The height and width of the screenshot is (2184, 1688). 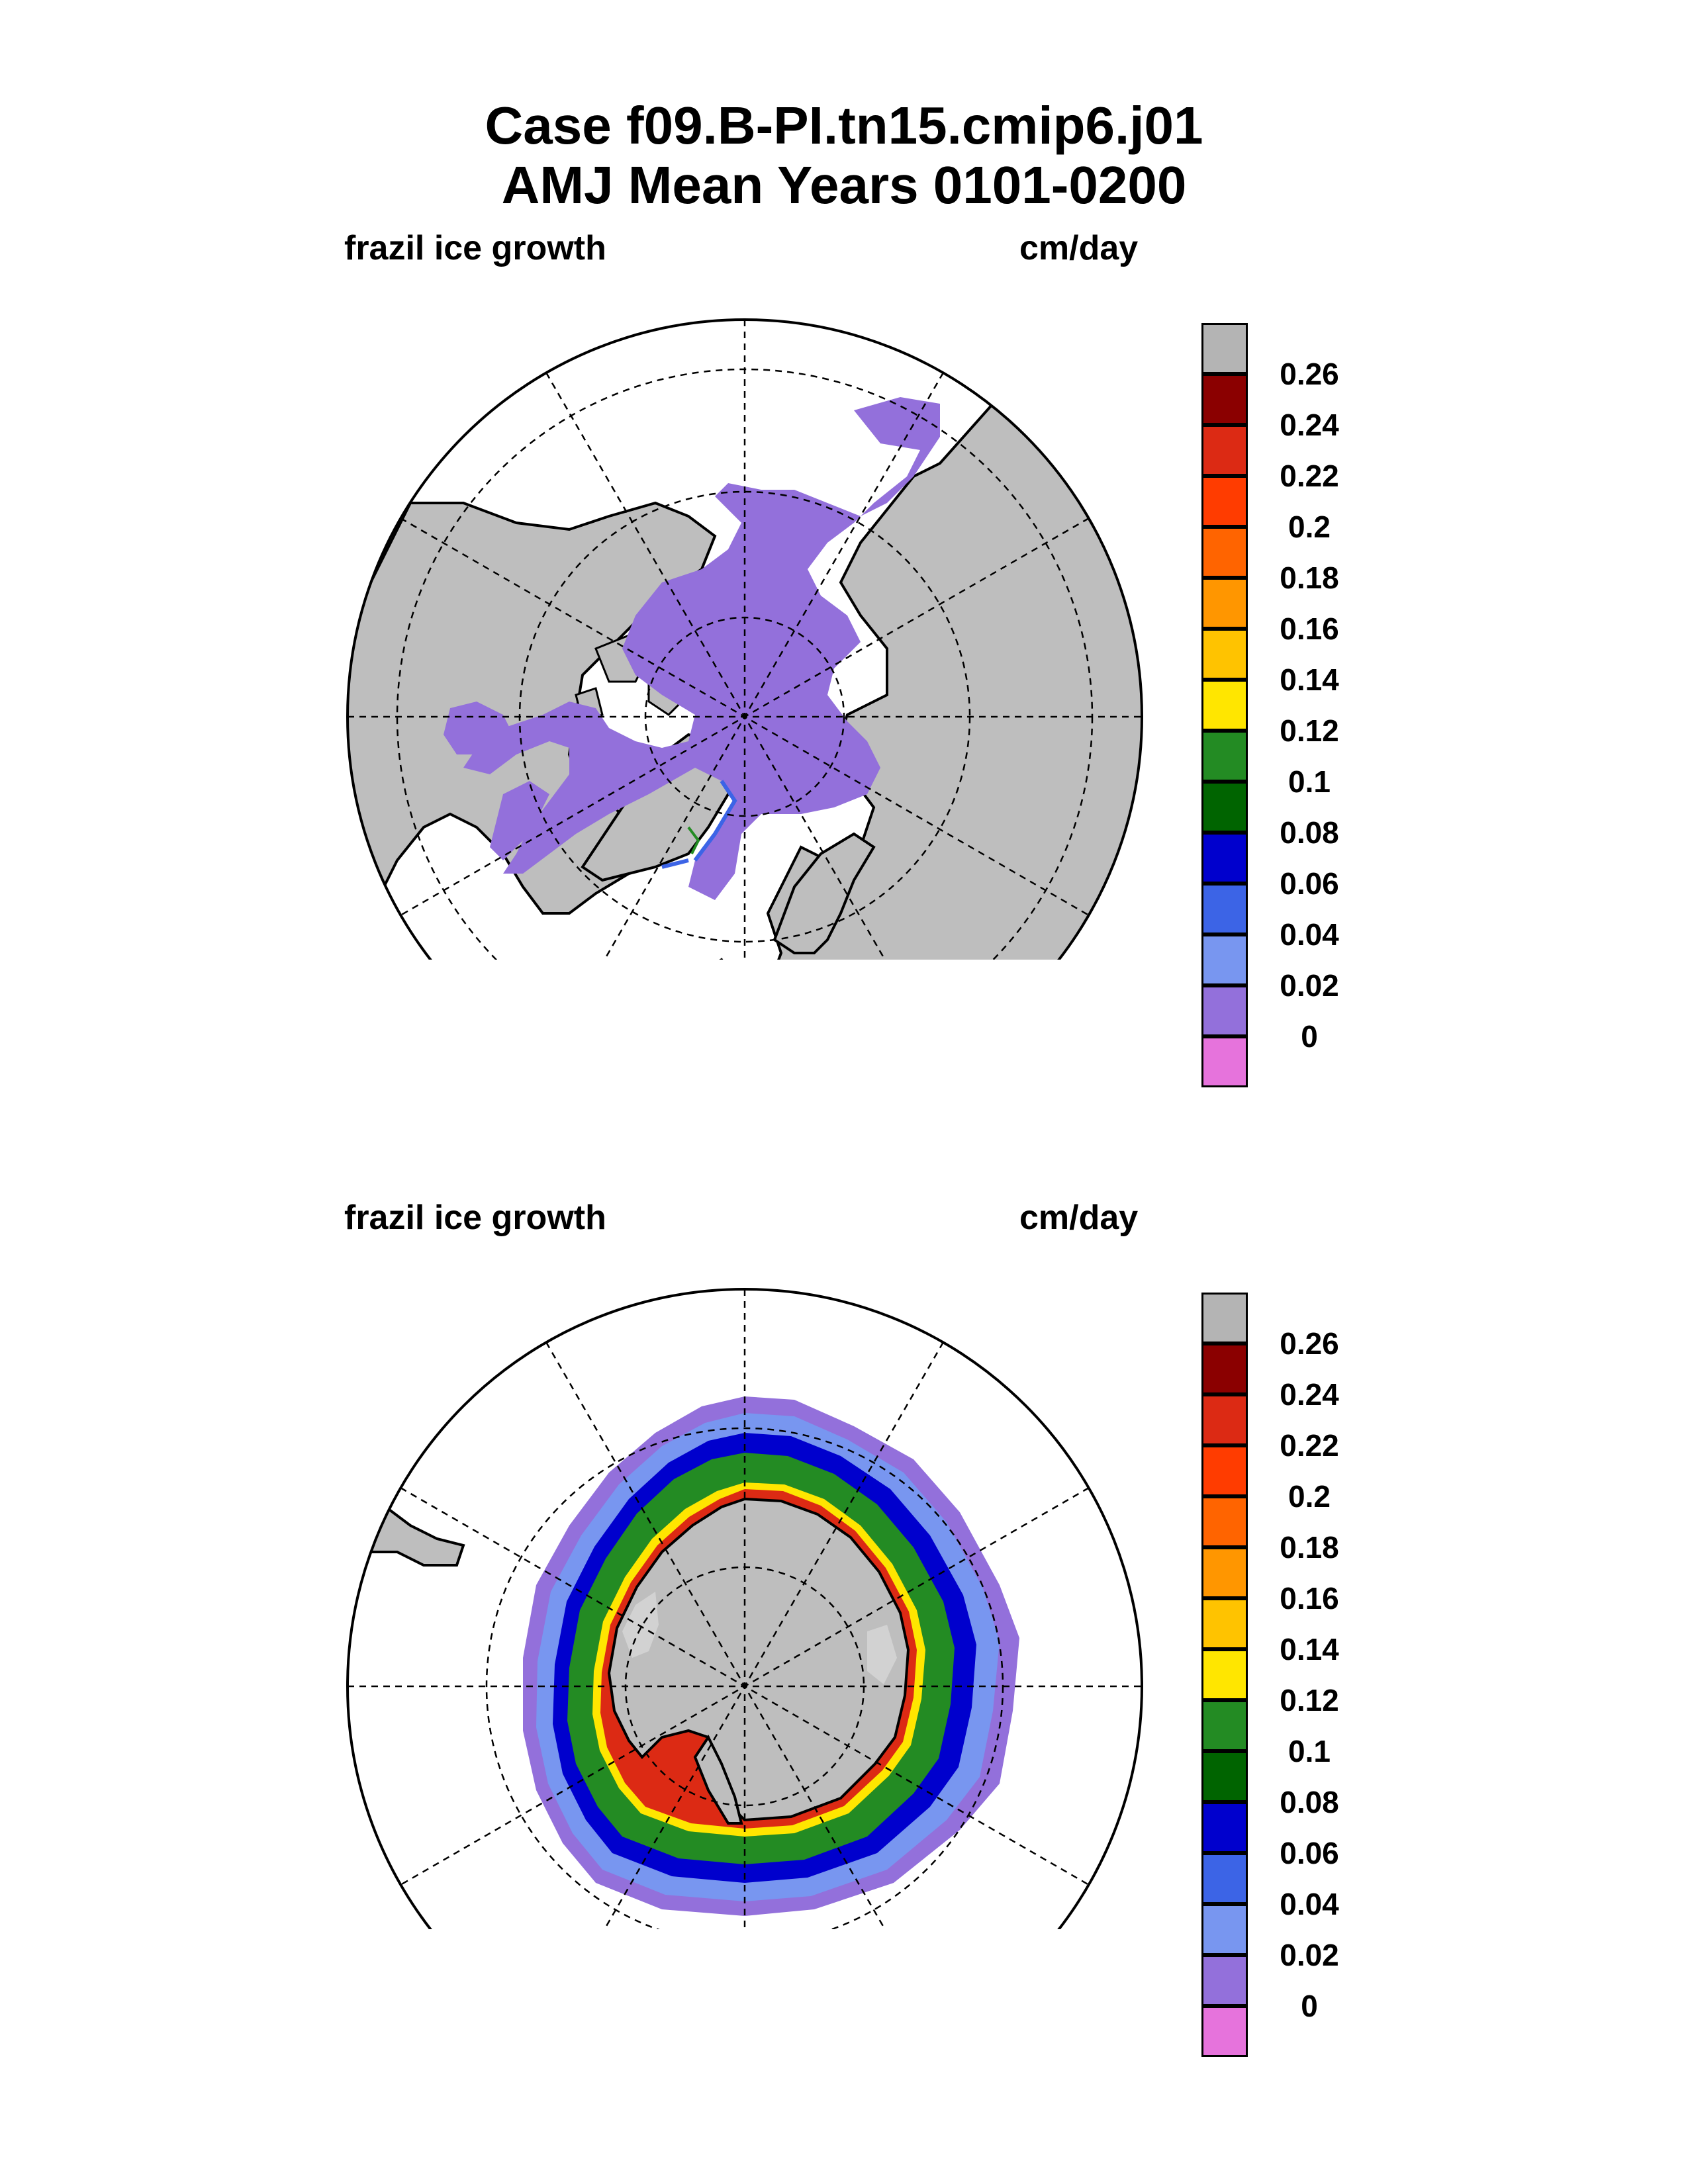 What do you see at coordinates (1309, 1036) in the screenshot?
I see `north-cbar-tick: 0` at bounding box center [1309, 1036].